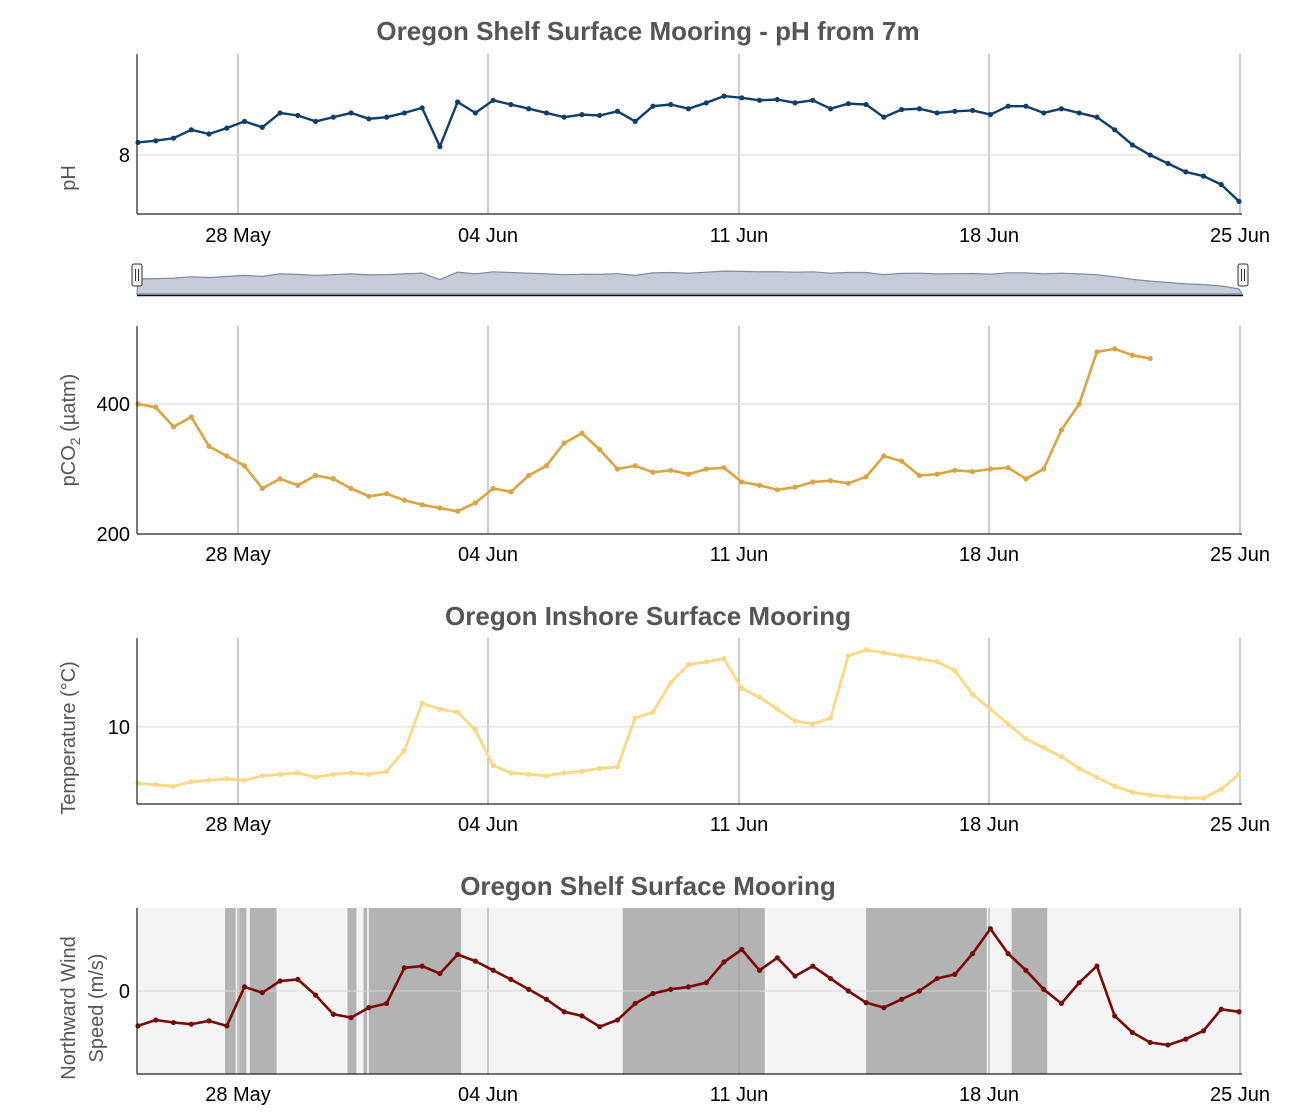 This screenshot has width=1302, height=1116. I want to click on pco2-y-axis-label: pCO2 (µatm), so click(70, 430).